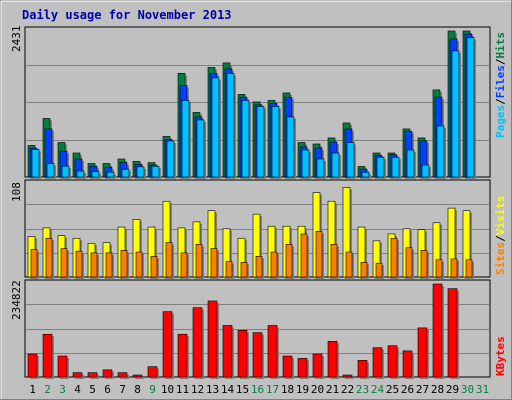  I want to click on bar-kbytes-20-fill, so click(317, 365).